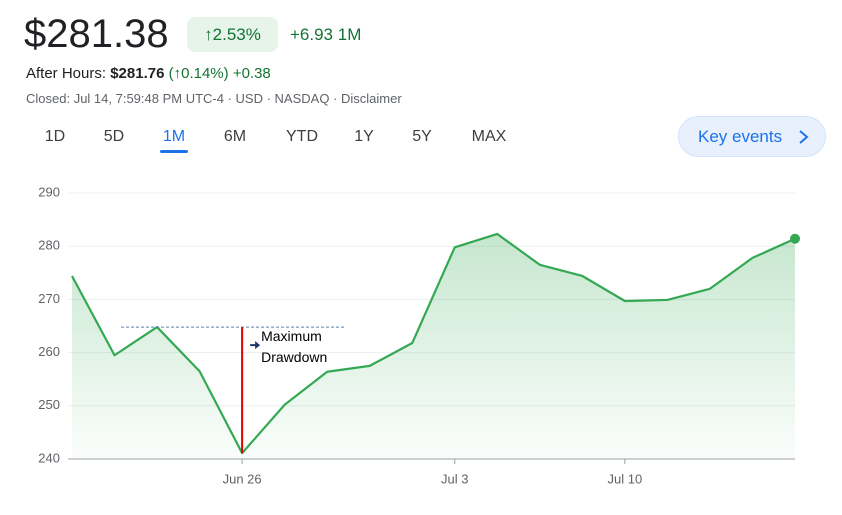 The width and height of the screenshot is (842, 515). Describe the element at coordinates (49, 298) in the screenshot. I see `y-tick-label: 270` at that location.